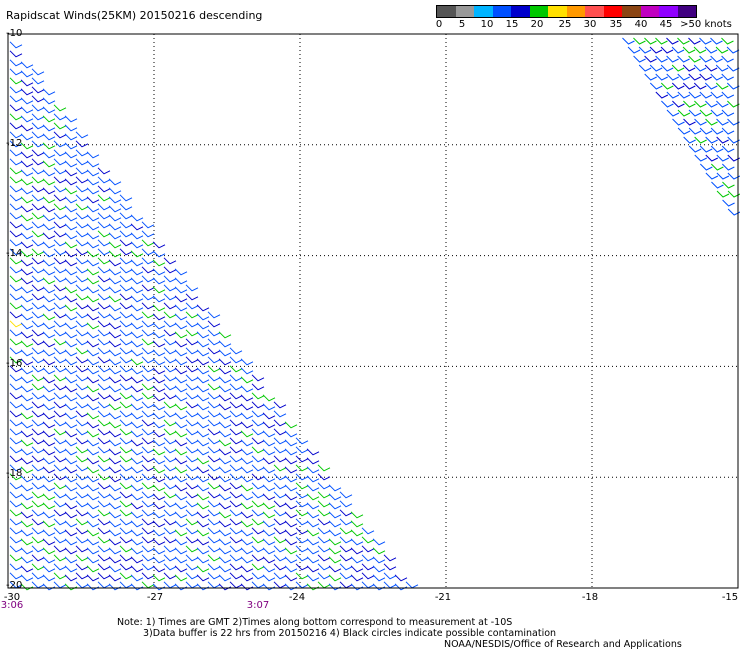  I want to click on lat-label-12: -12, so click(14, 143).